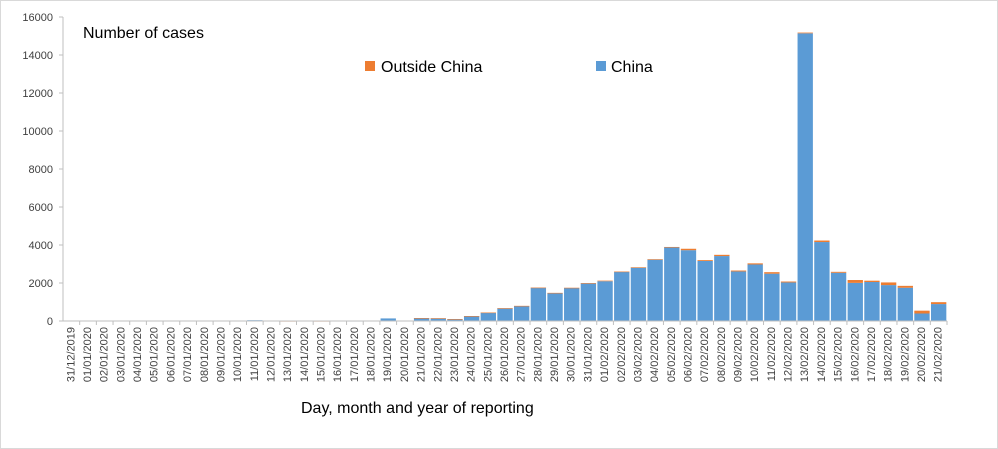 The image size is (998, 449). What do you see at coordinates (405, 354) in the screenshot?
I see `x-tick-label: 20/01/2020` at bounding box center [405, 354].